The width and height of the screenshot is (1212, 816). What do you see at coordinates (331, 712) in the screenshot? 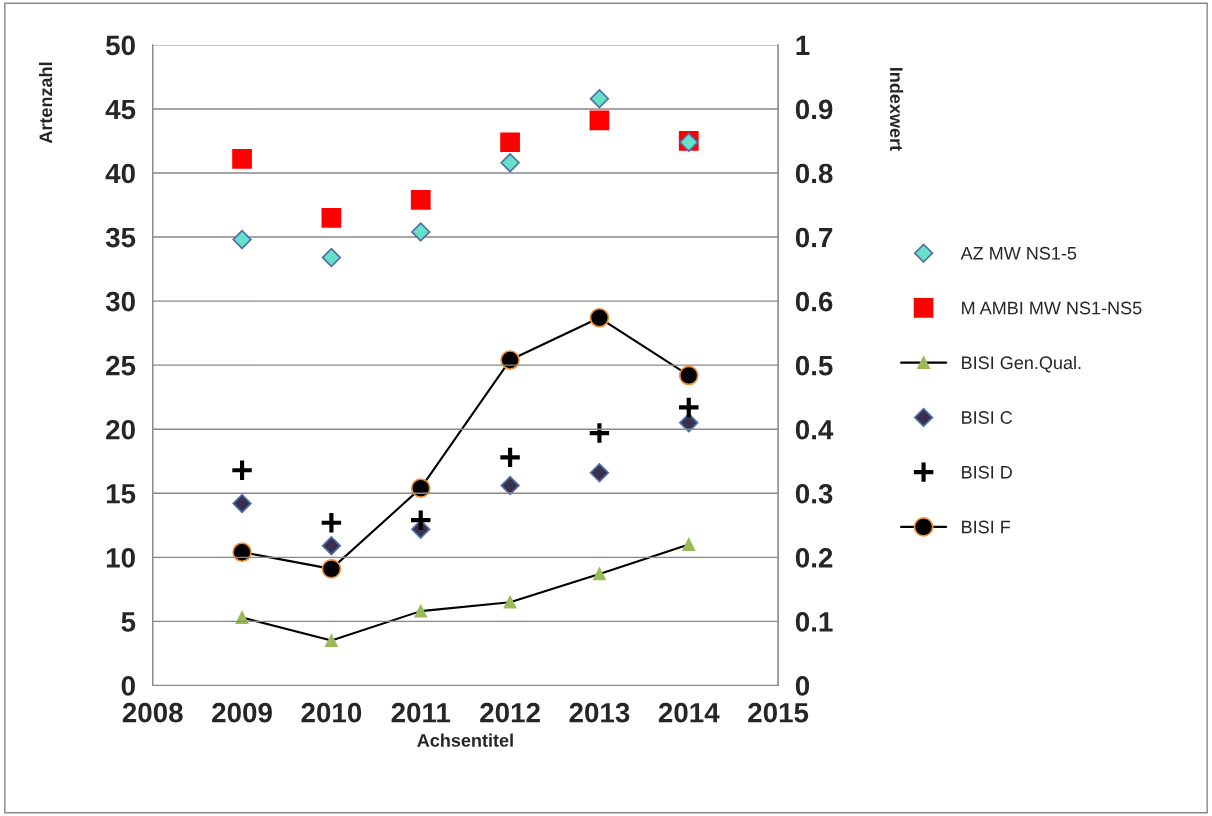
I see `x-tick-label: 2010` at bounding box center [331, 712].